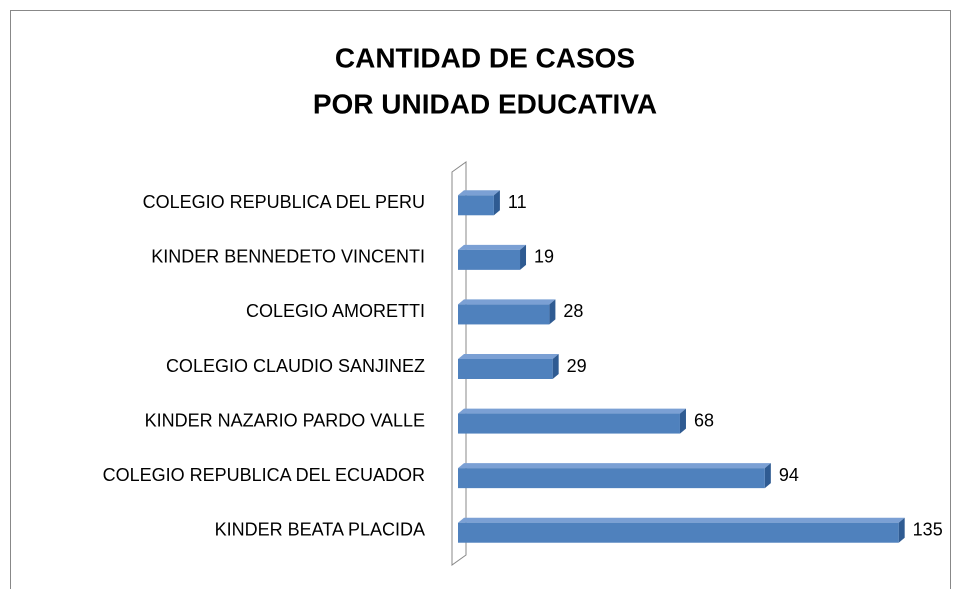 The height and width of the screenshot is (589, 956). I want to click on data-label: 94, so click(789, 475).